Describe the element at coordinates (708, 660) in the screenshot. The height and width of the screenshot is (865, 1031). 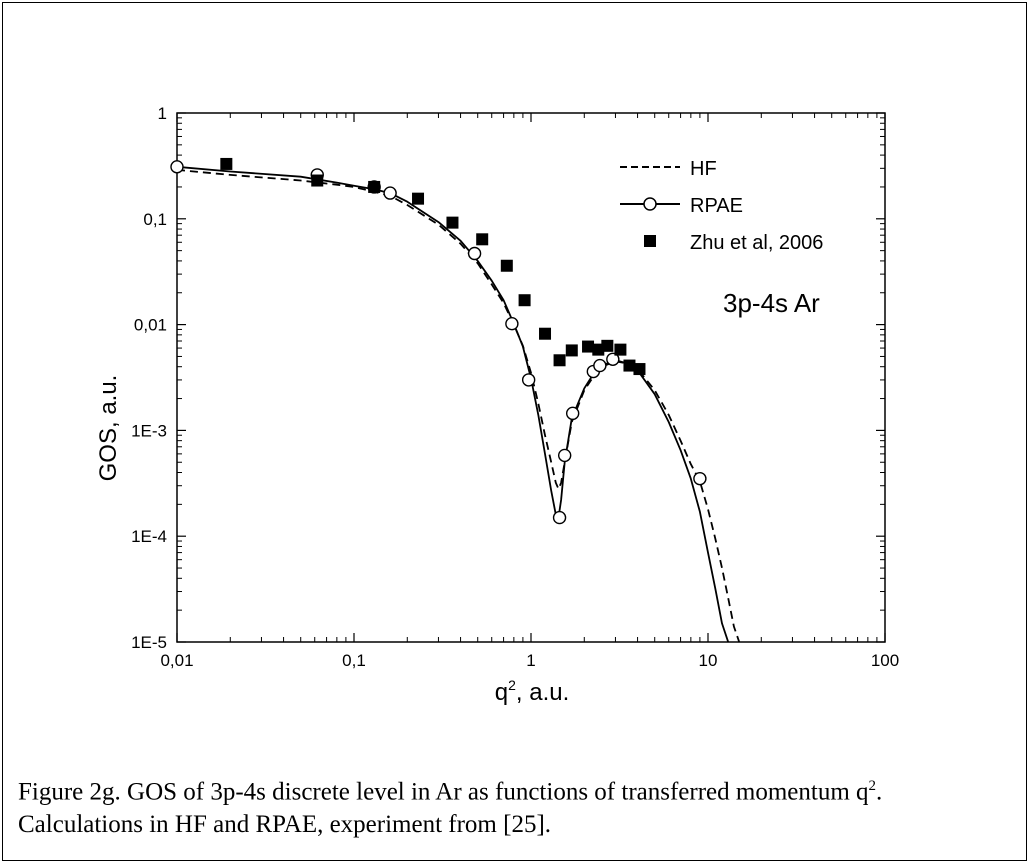
I see `x-tick-label: 10` at that location.